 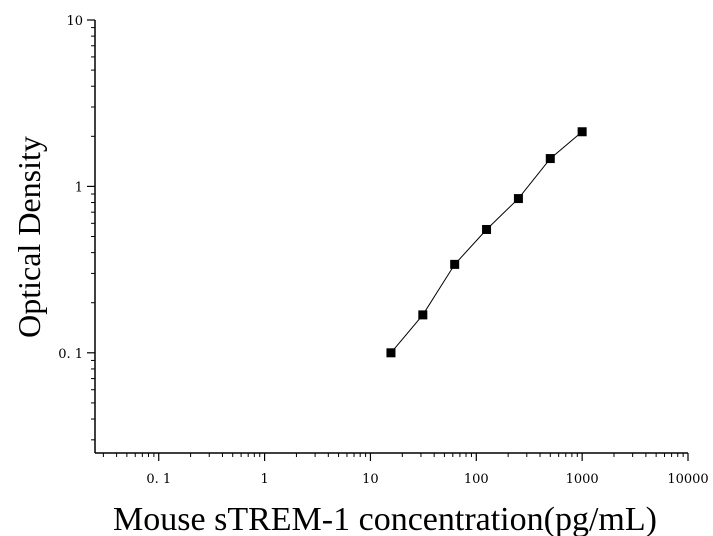 I want to click on fit-line-group, so click(x=486, y=242).